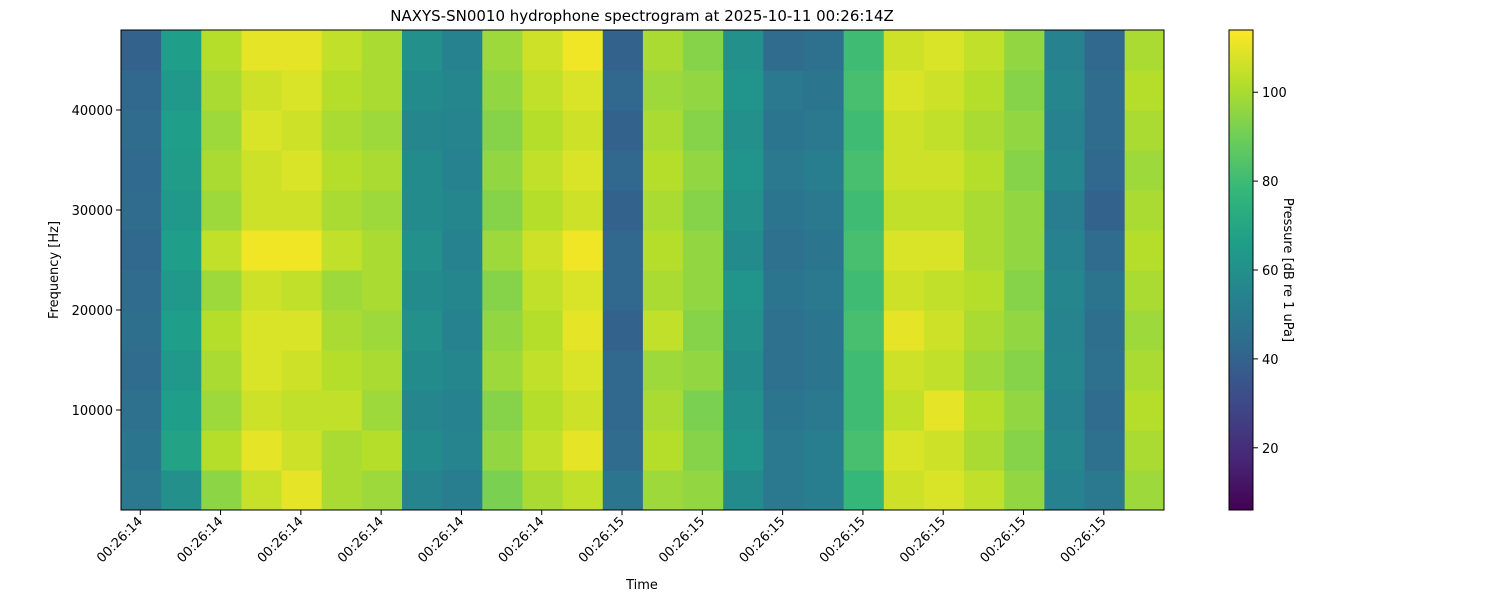 This screenshot has height=600, width=1500. Describe the element at coordinates (1270, 182) in the screenshot. I see `colorbar-tick-label: 80` at that location.